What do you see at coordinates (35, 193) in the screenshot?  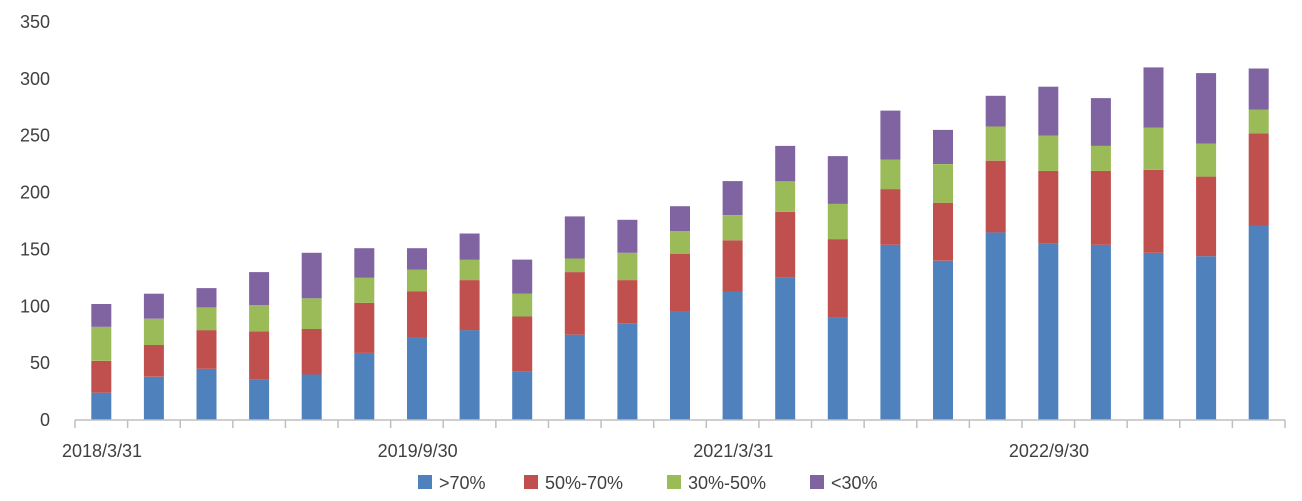 I see `y-tick-label: 200` at bounding box center [35, 193].